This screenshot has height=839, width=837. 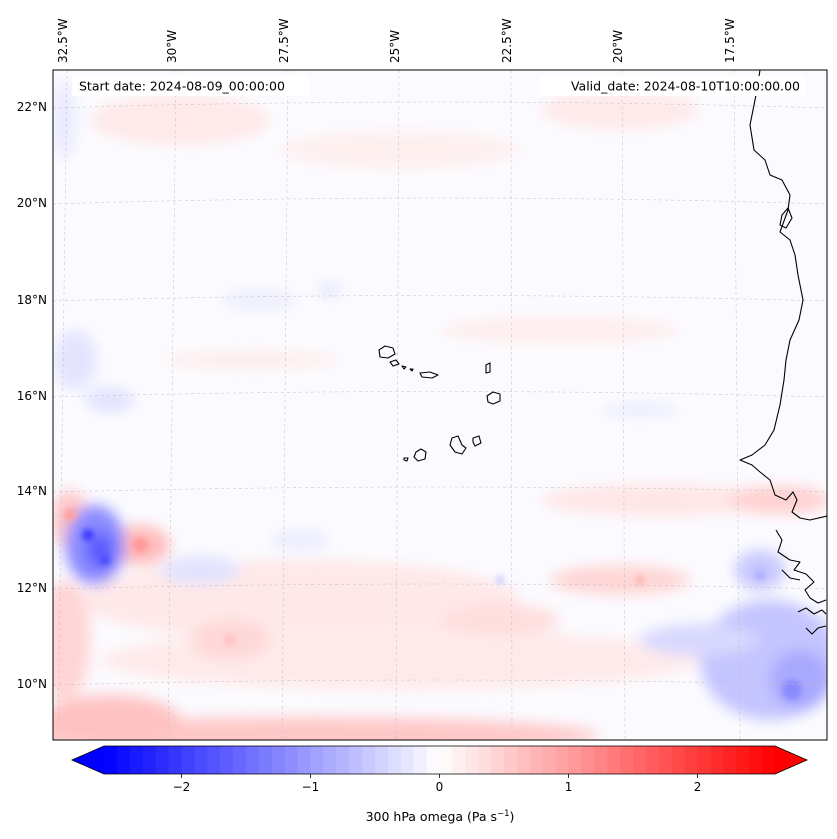 I want to click on lon-label: 30°W, so click(x=172, y=46).